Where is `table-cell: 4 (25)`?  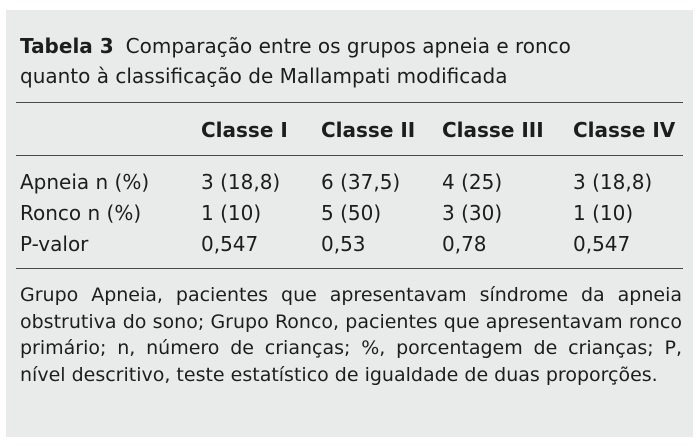 table-cell: 4 (25) is located at coordinates (472, 182).